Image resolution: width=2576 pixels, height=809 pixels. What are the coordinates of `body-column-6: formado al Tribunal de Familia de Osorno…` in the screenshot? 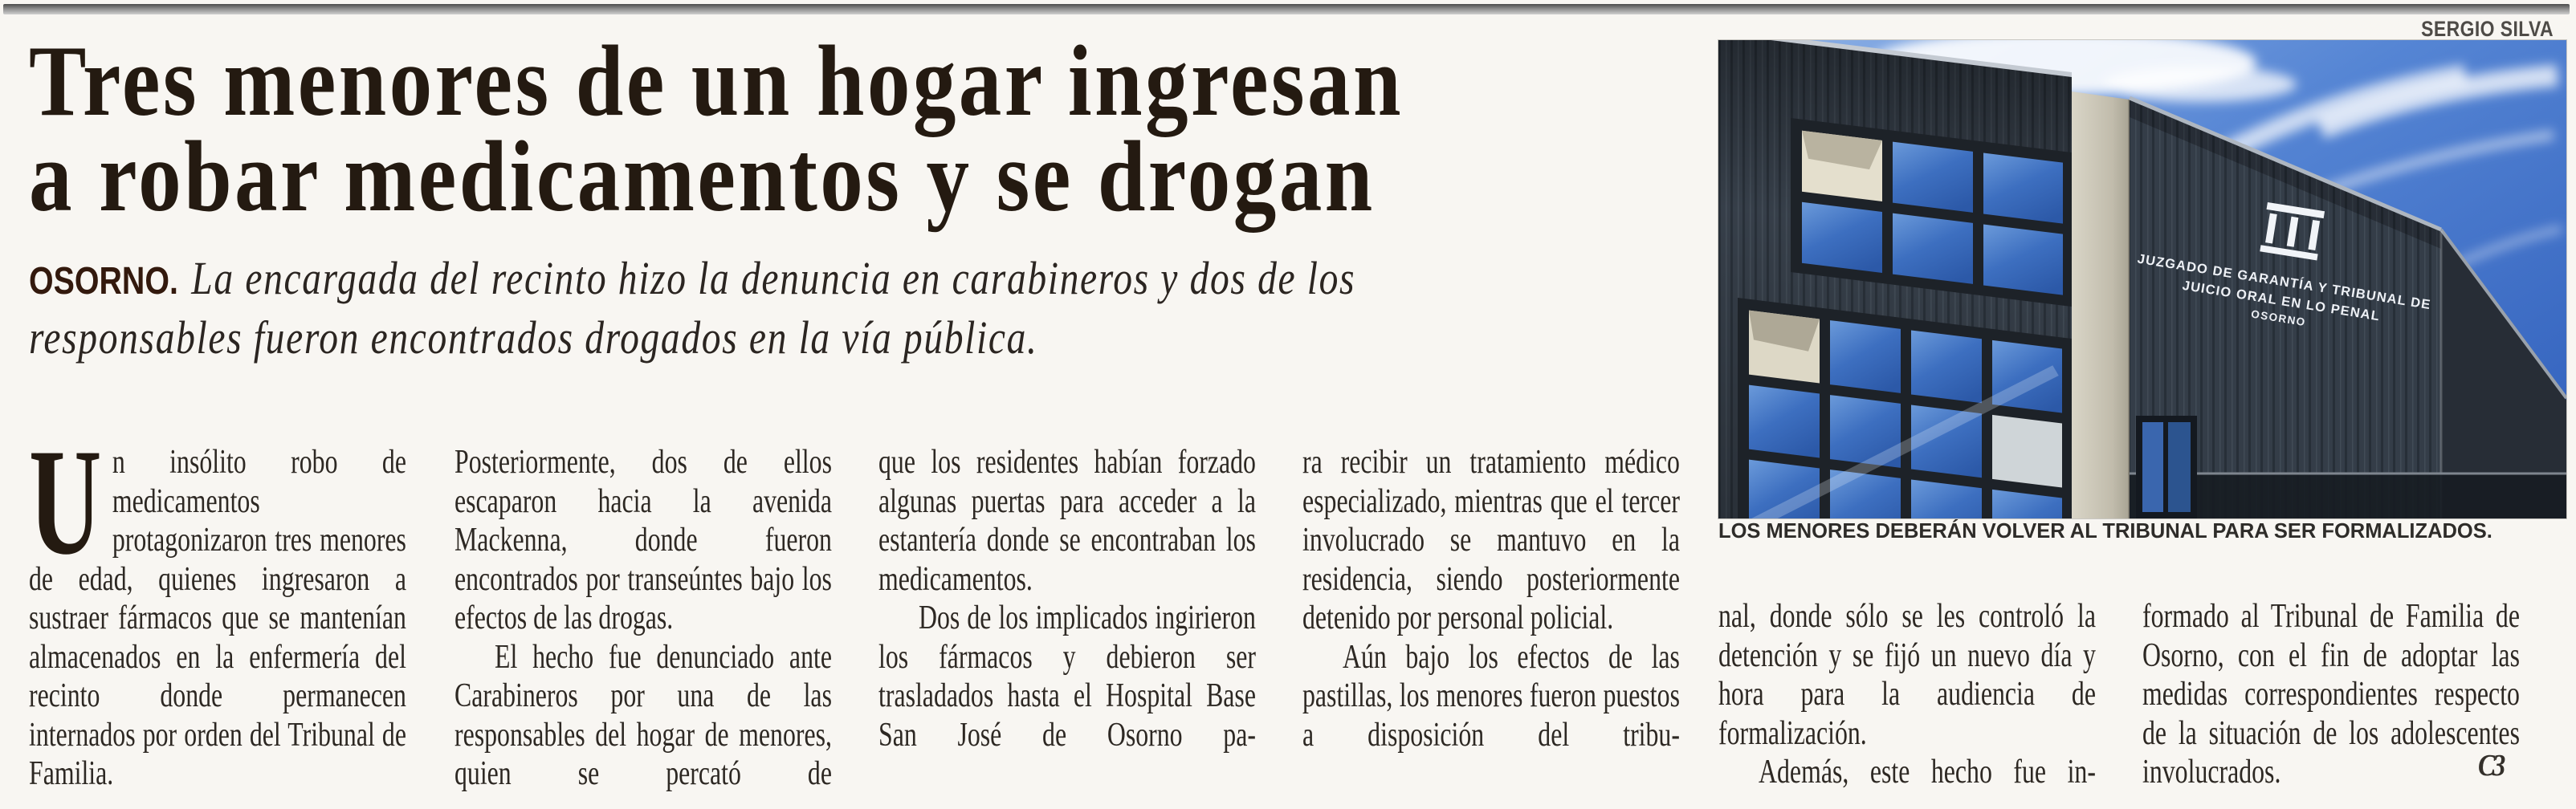 It's located at (2331, 694).